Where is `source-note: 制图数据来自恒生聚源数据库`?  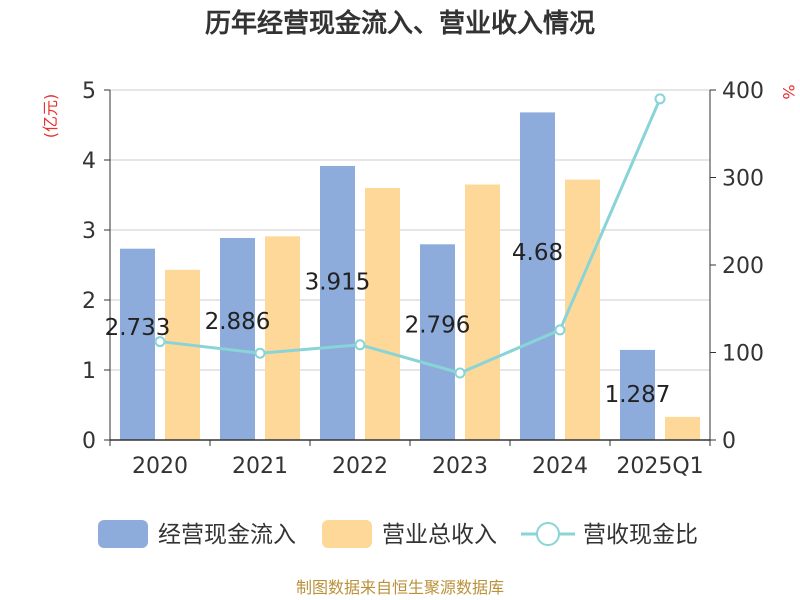
source-note: 制图数据来自恒生聚源数据库 is located at coordinates (400, 587).